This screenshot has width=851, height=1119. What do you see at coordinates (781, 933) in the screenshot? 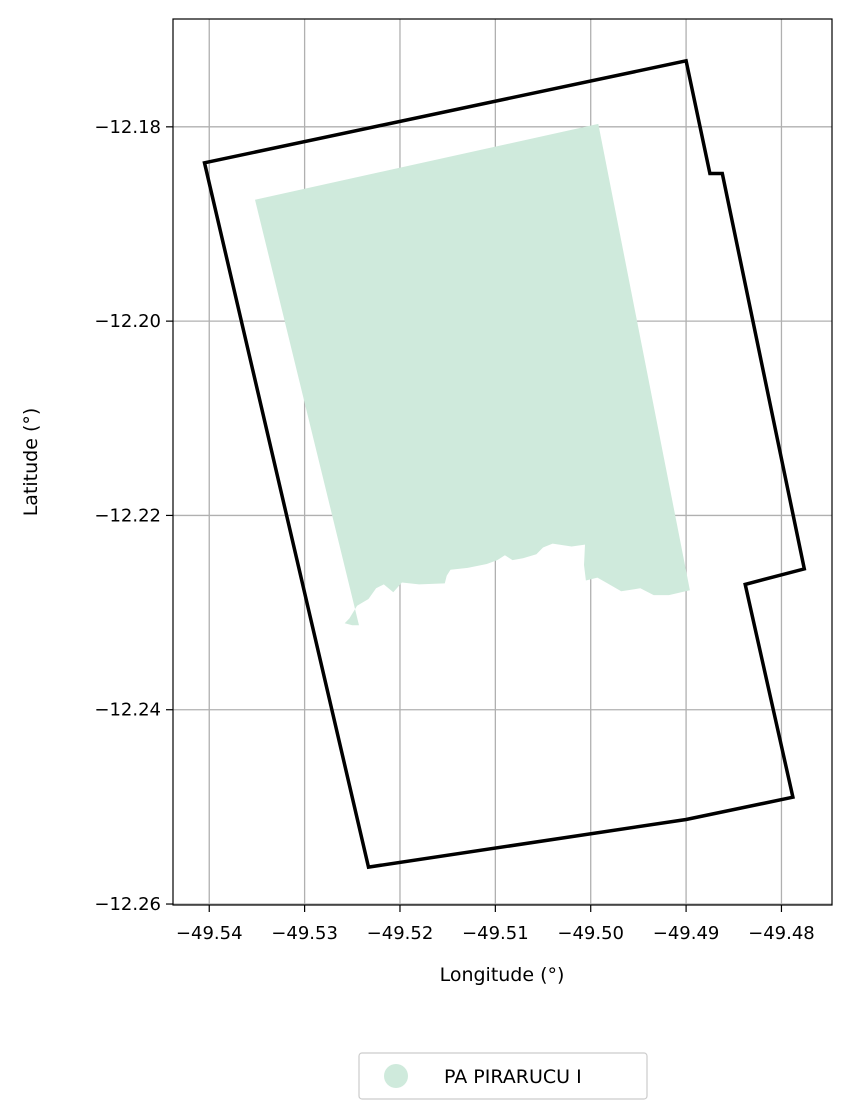
I see `x-tick-label: −49.48` at bounding box center [781, 933].